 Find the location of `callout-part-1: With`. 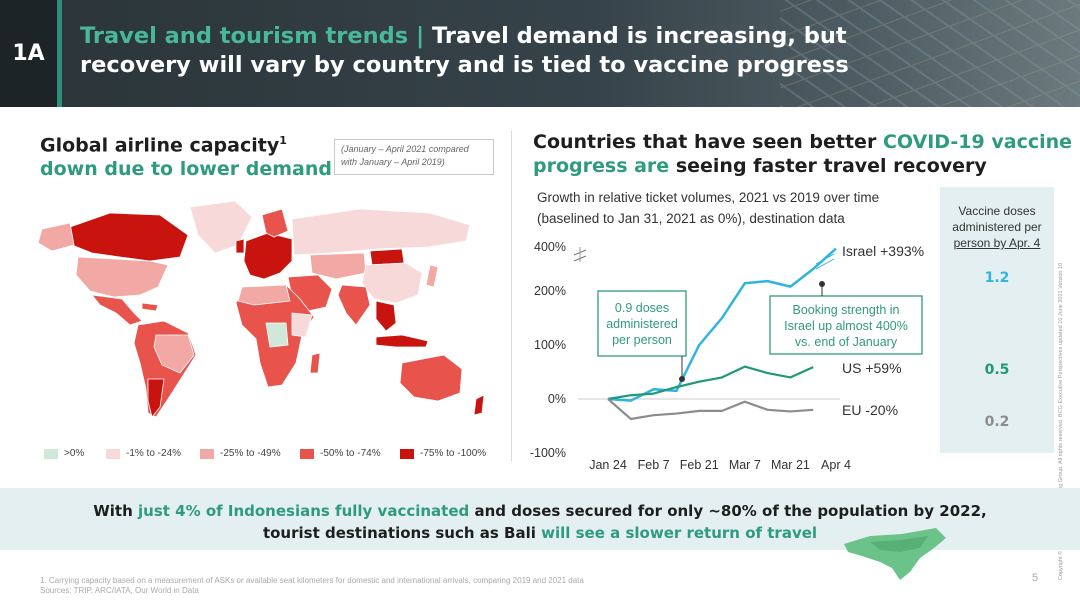

callout-part-1: With is located at coordinates (115, 511).